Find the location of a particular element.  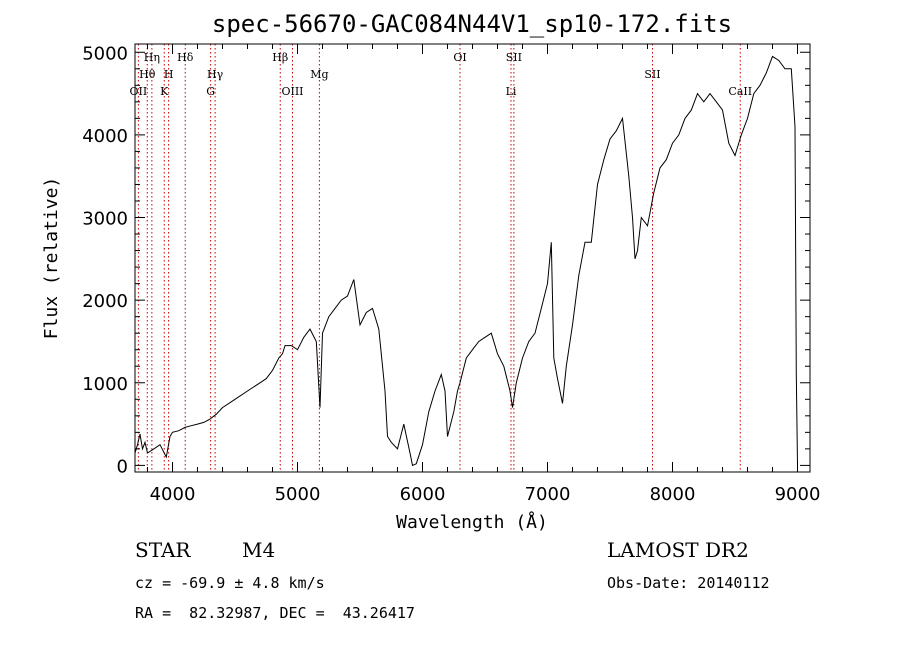

spectral-line-label: Hη is located at coordinates (152, 57).